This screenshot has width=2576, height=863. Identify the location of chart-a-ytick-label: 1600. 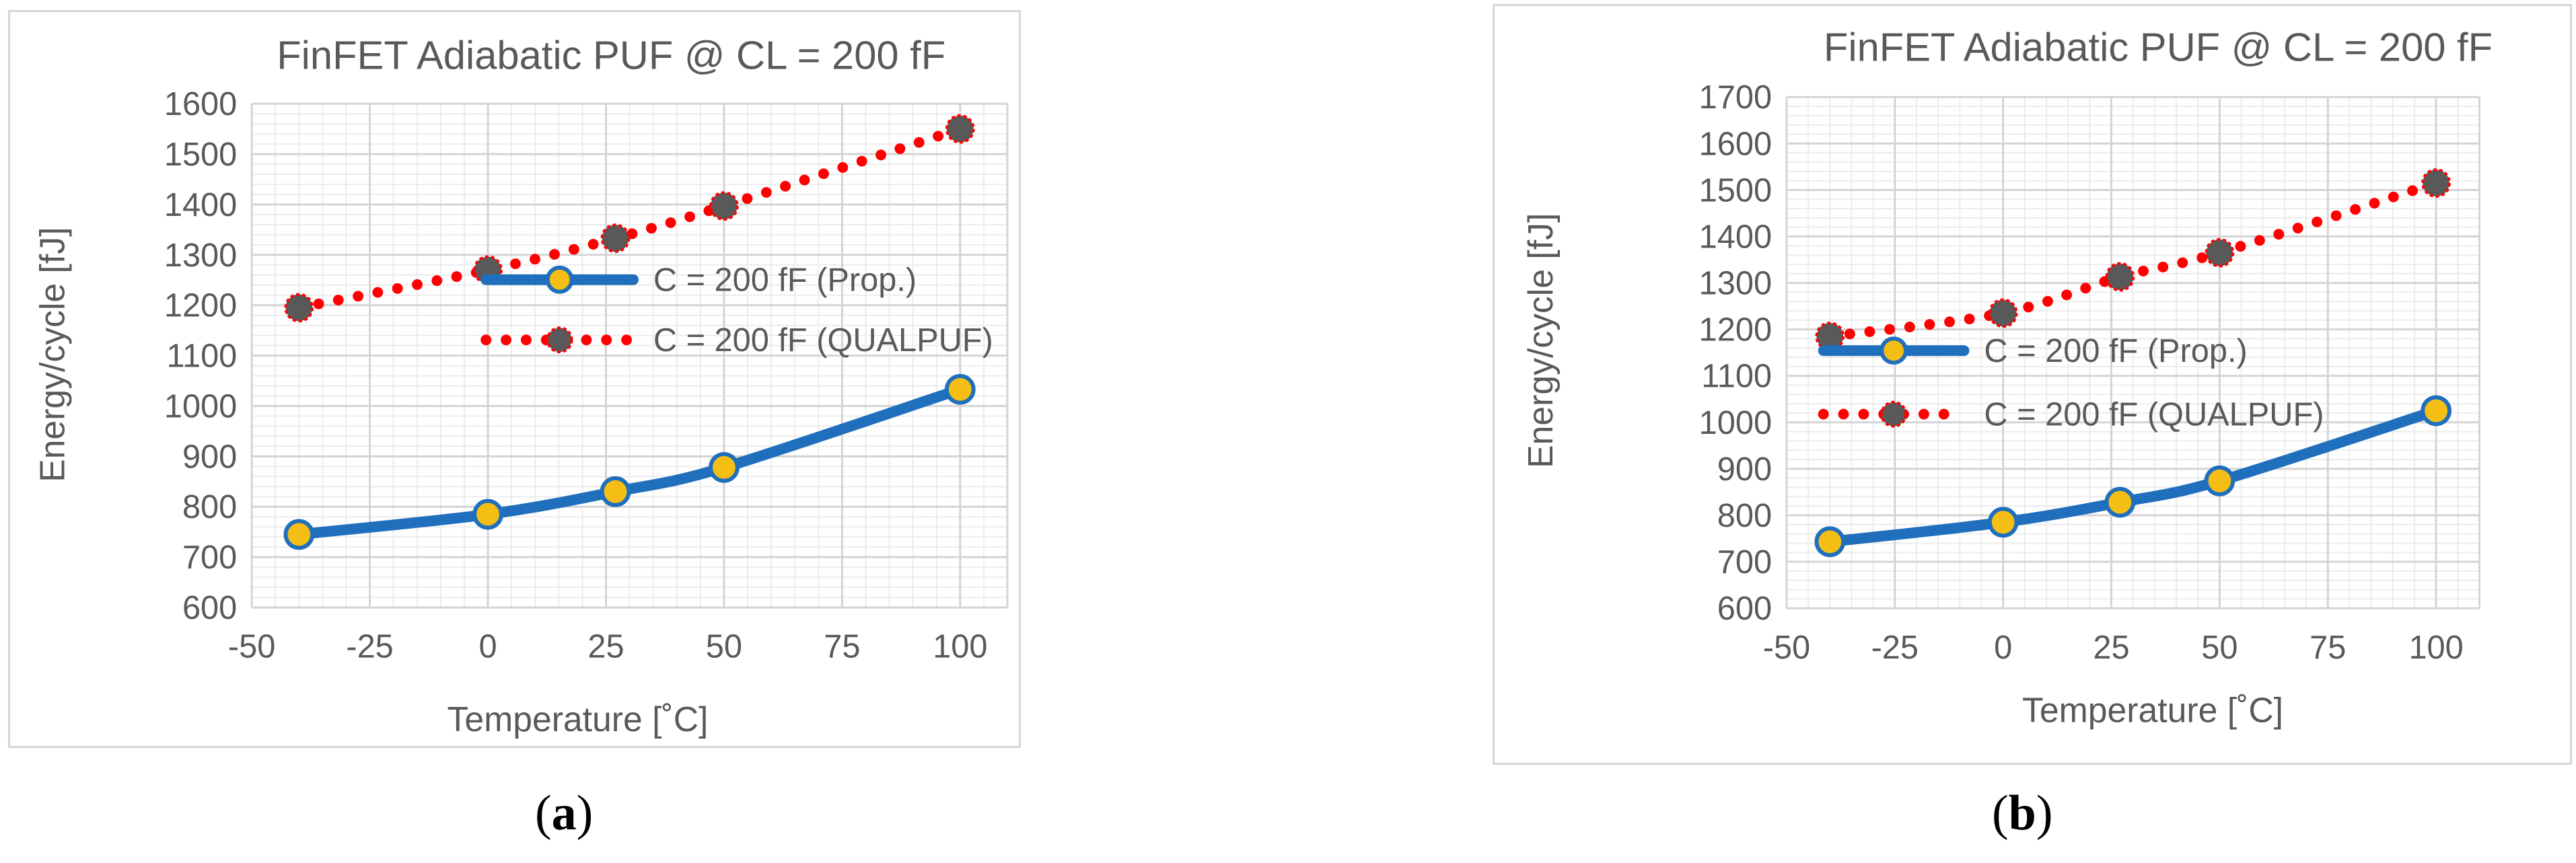
(200, 104).